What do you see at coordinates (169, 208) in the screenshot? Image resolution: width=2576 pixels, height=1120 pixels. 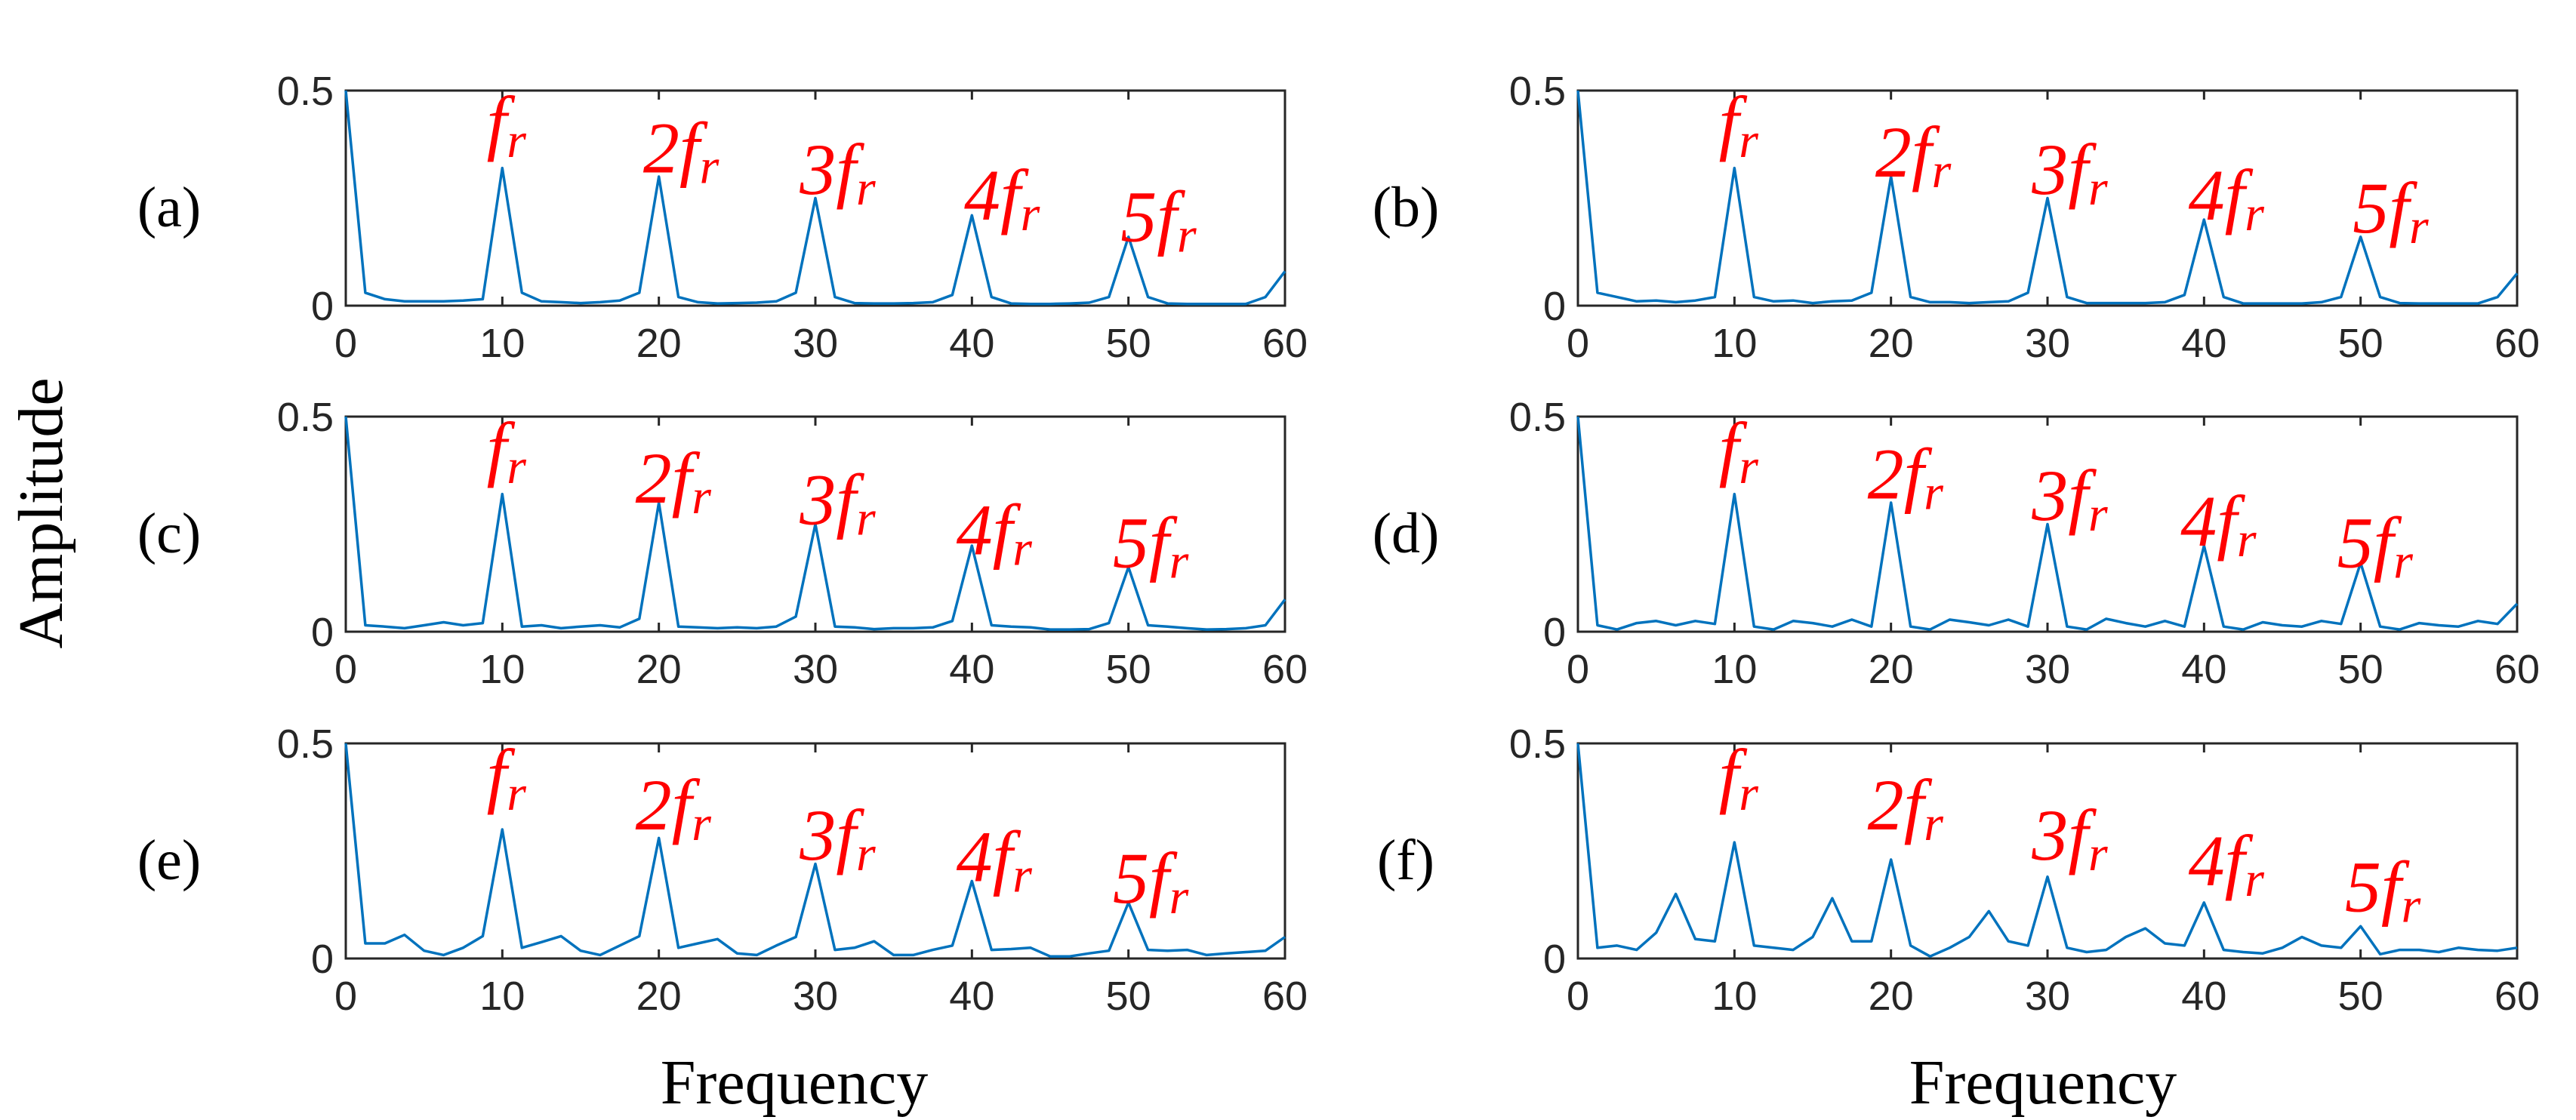 I see `panel-label: (a)` at bounding box center [169, 208].